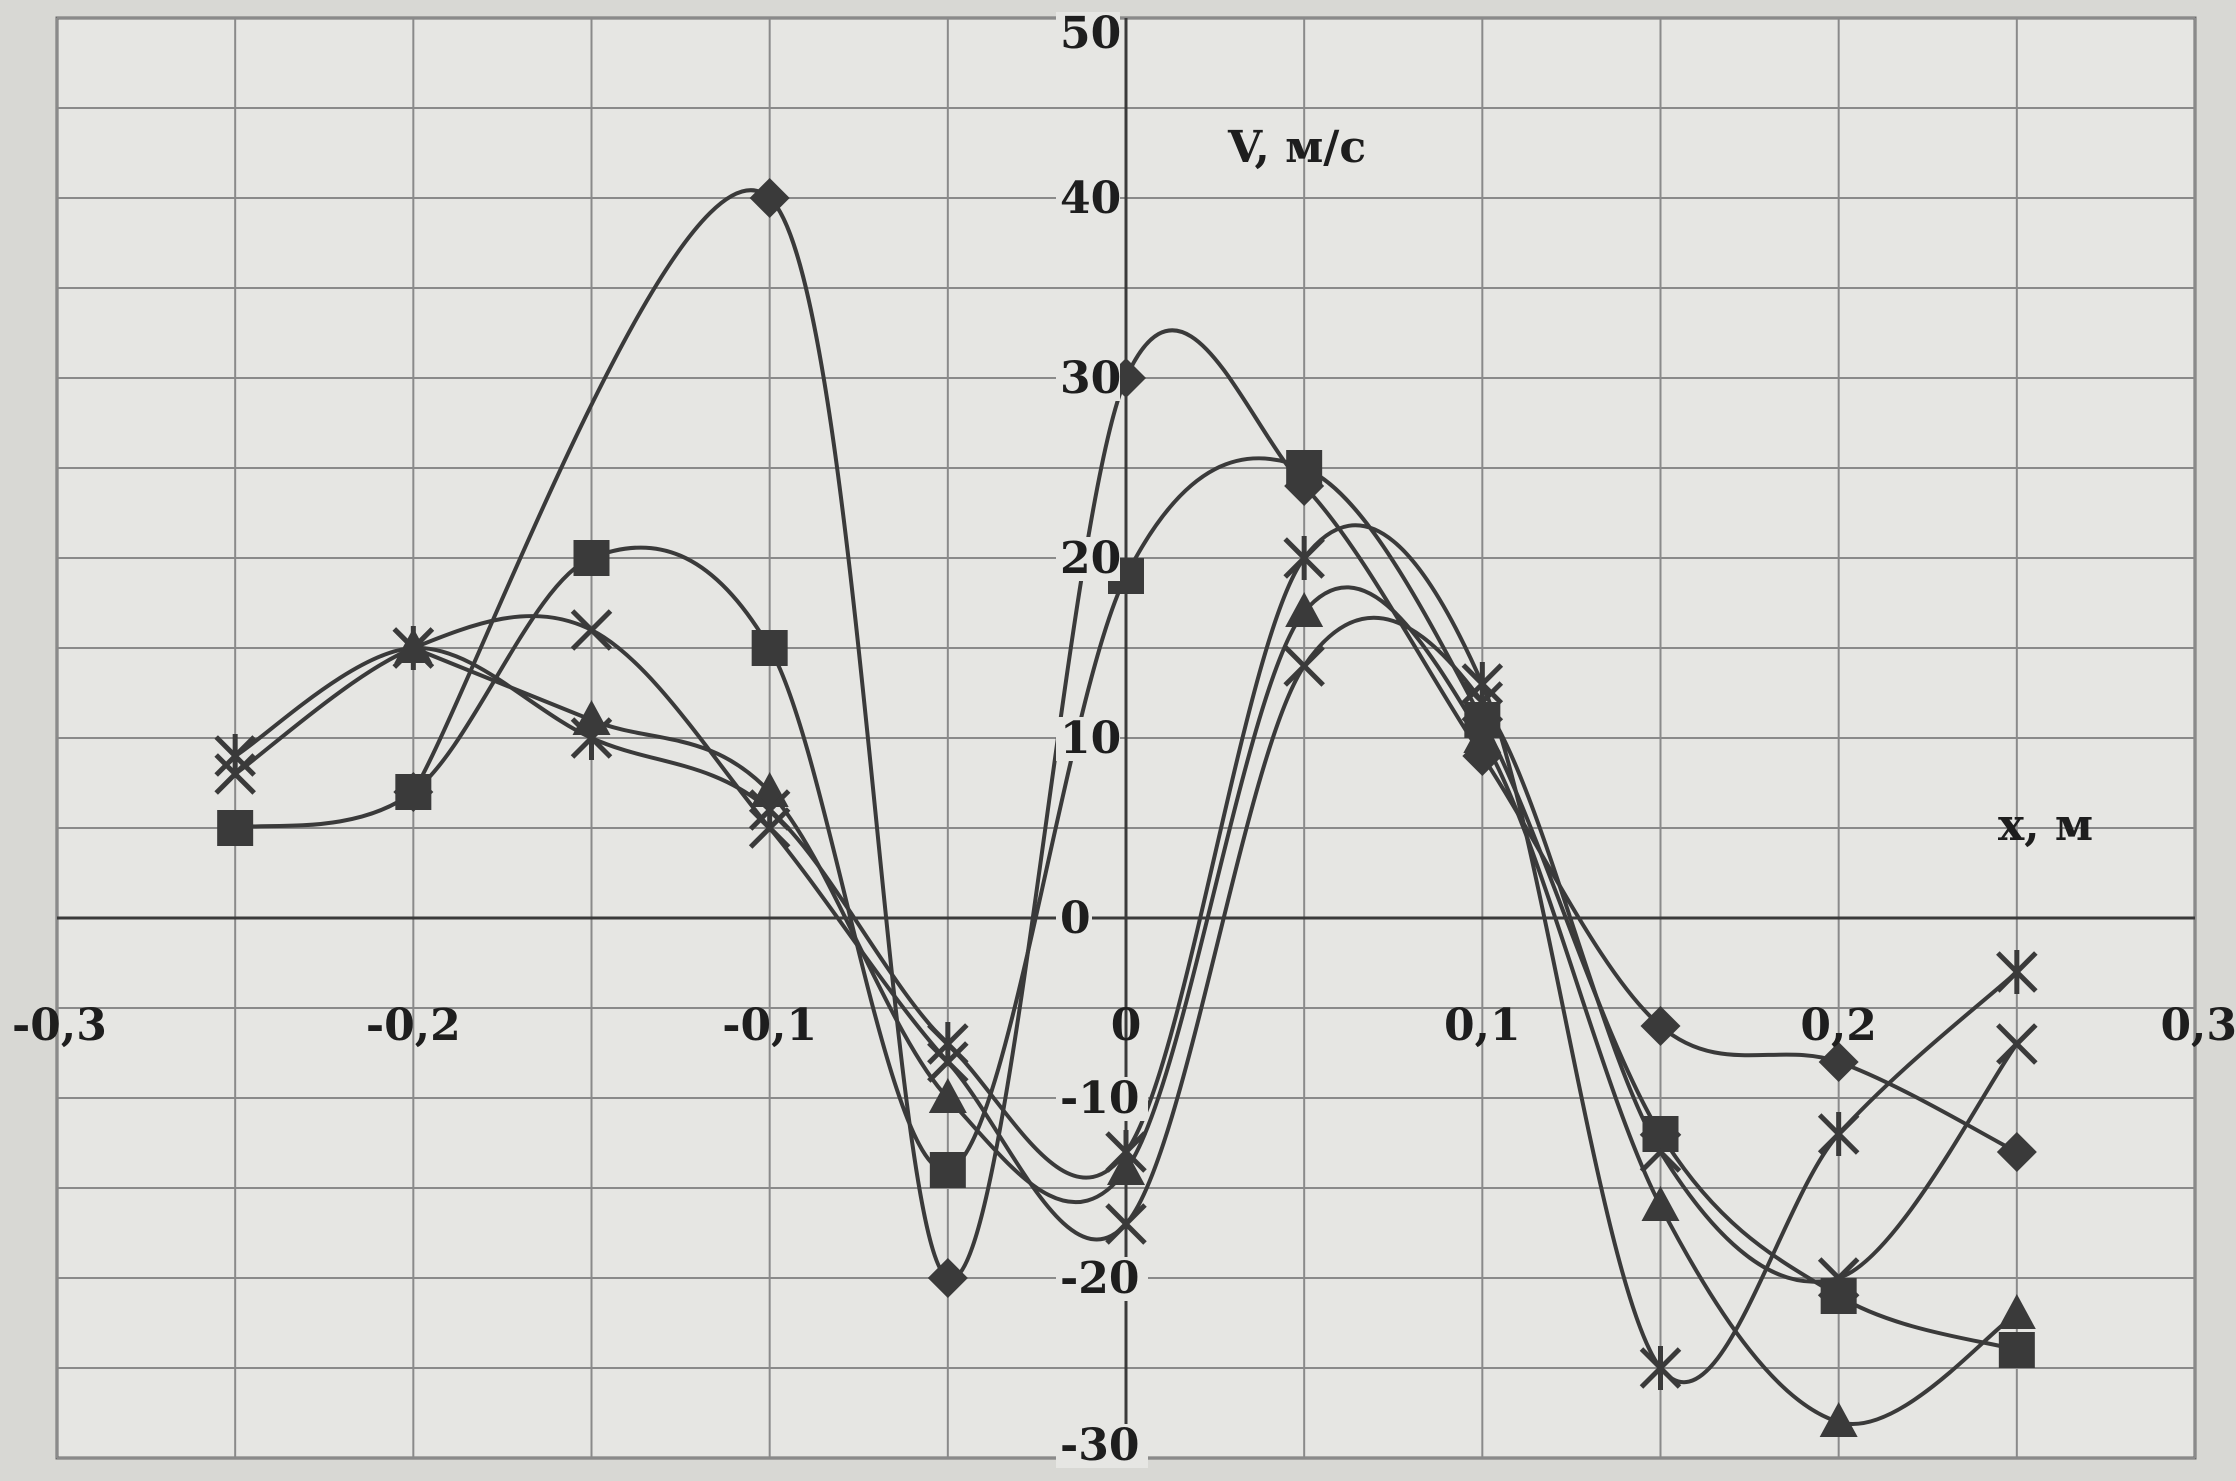 The width and height of the screenshot is (2236, 1481). I want to click on y-tick-label: -30, so click(1100, 1445).